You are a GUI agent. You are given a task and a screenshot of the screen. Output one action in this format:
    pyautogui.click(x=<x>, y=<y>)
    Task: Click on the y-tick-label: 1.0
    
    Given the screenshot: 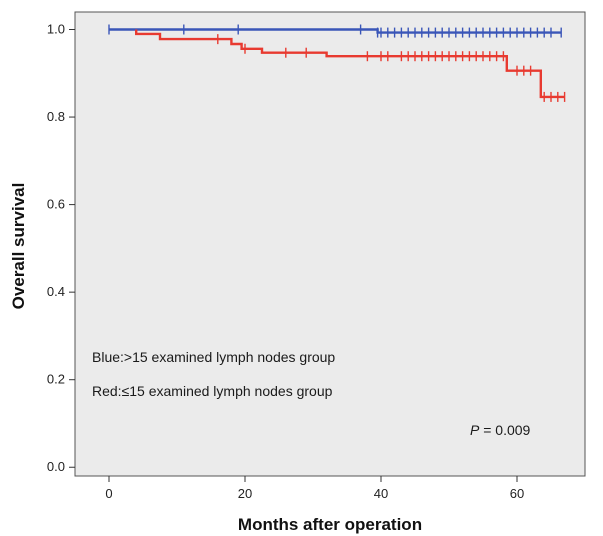 What is the action you would take?
    pyautogui.click(x=56, y=29)
    